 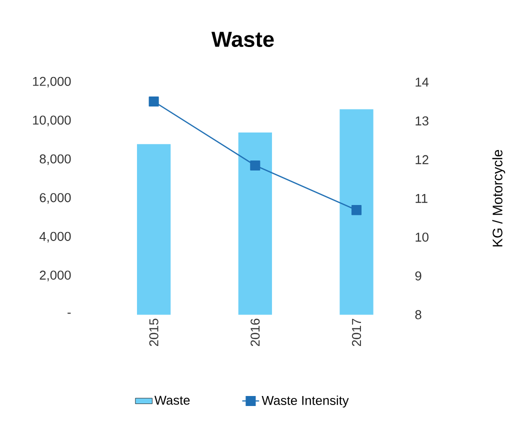 What do you see at coordinates (242, 40) in the screenshot?
I see `chart-title: Waste` at bounding box center [242, 40].